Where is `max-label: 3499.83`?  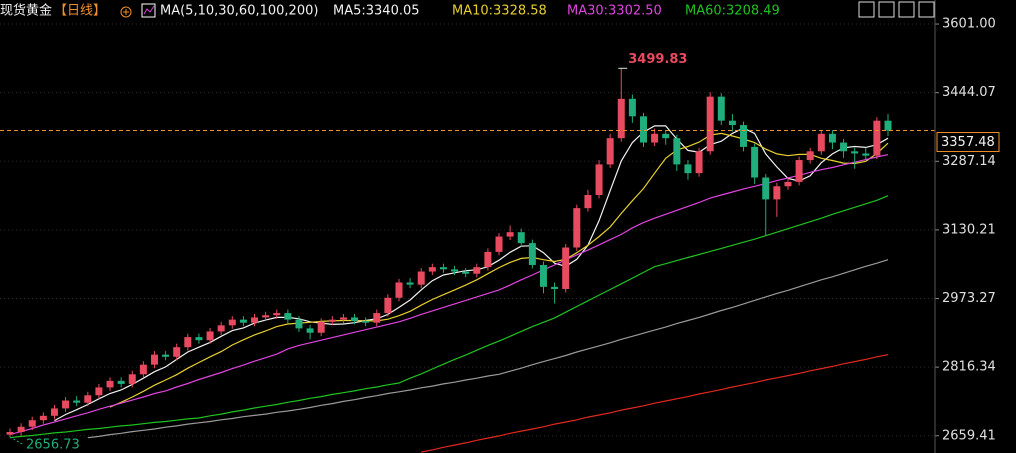 max-label: 3499.83 is located at coordinates (657, 59).